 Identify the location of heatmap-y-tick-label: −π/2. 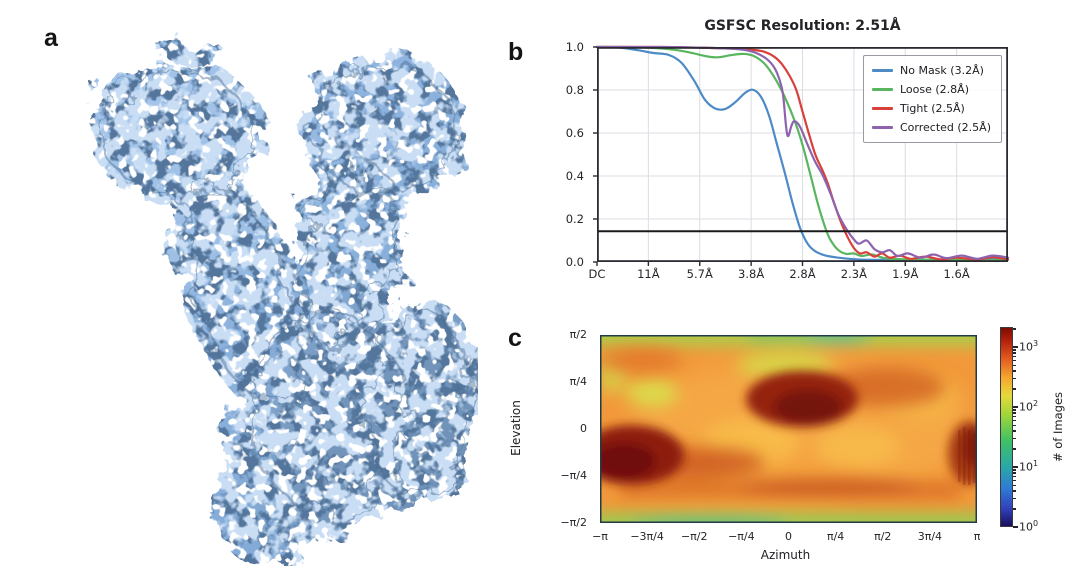
(573, 522).